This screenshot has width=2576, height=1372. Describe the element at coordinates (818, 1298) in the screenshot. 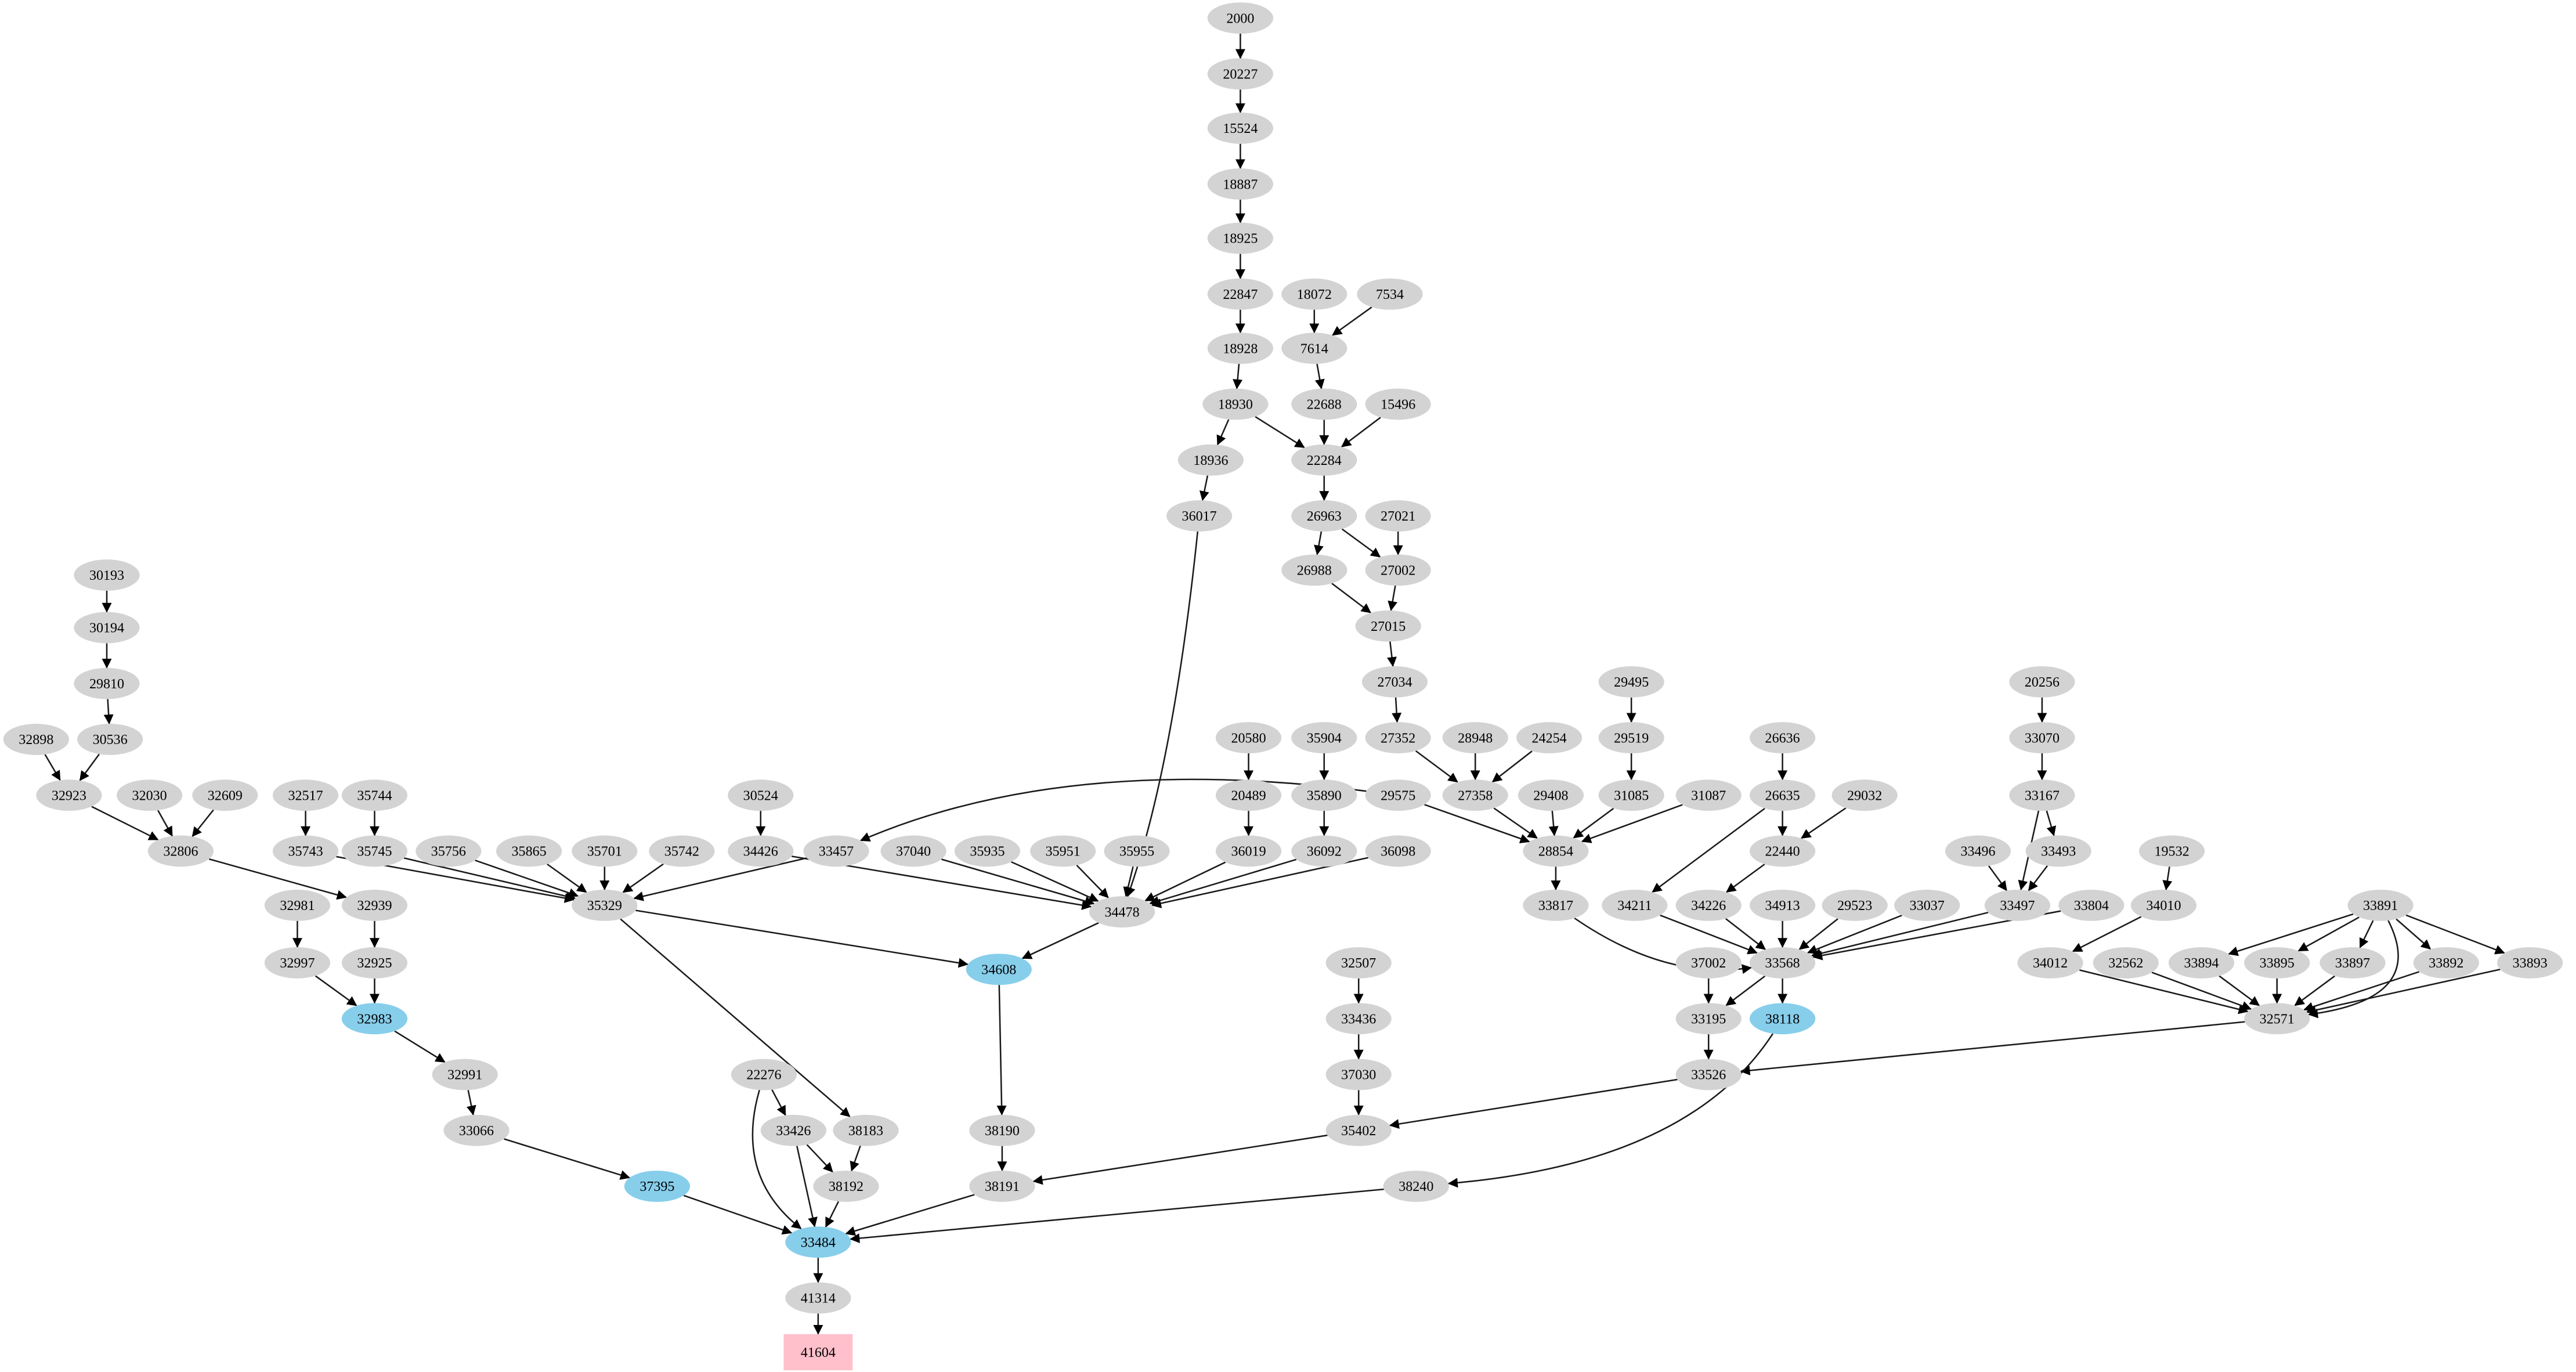

I see `graph-node-41314: 41314` at that location.